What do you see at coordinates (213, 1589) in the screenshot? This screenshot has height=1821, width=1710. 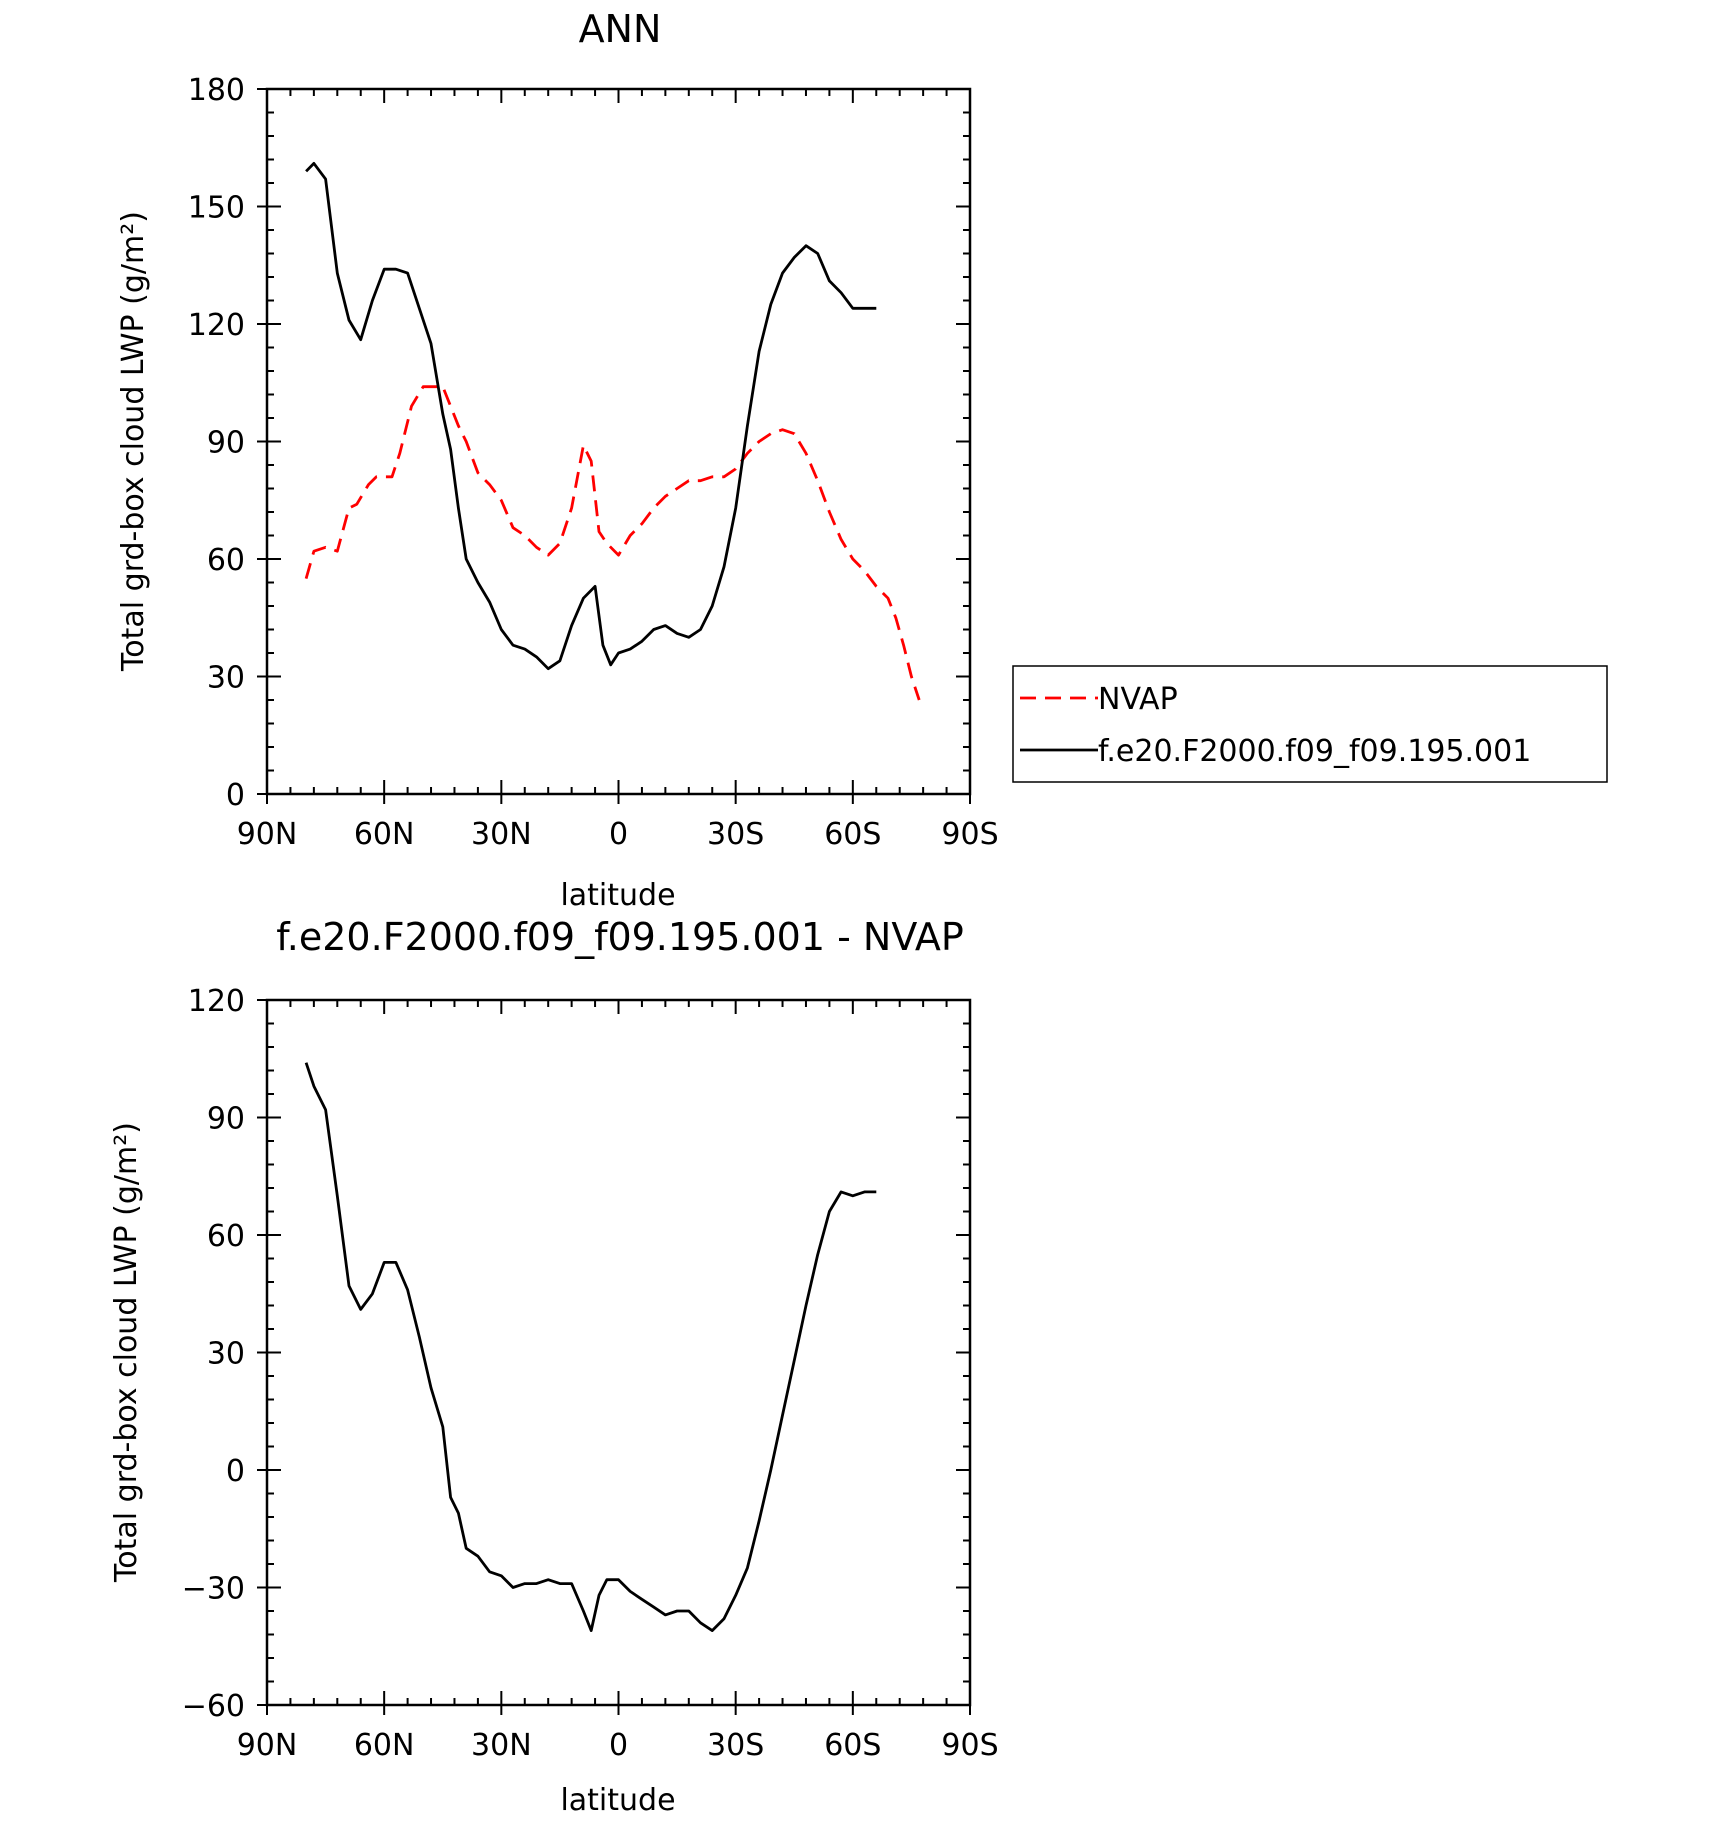 I see `panel-bottom-y-tick-label: −30` at bounding box center [213, 1589].